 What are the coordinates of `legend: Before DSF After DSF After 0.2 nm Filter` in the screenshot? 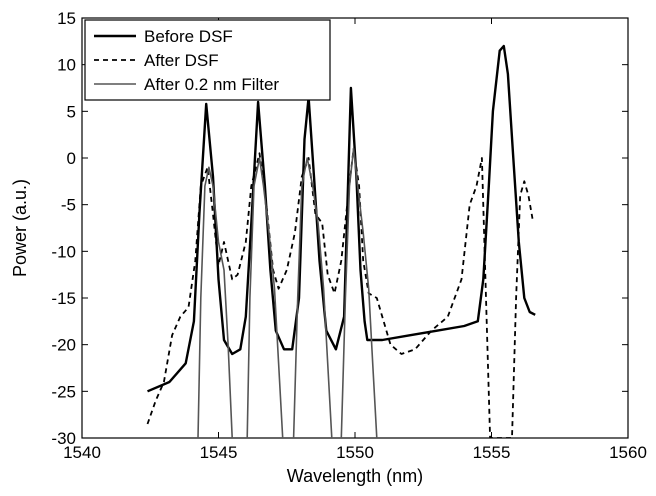 It's located at (207, 60).